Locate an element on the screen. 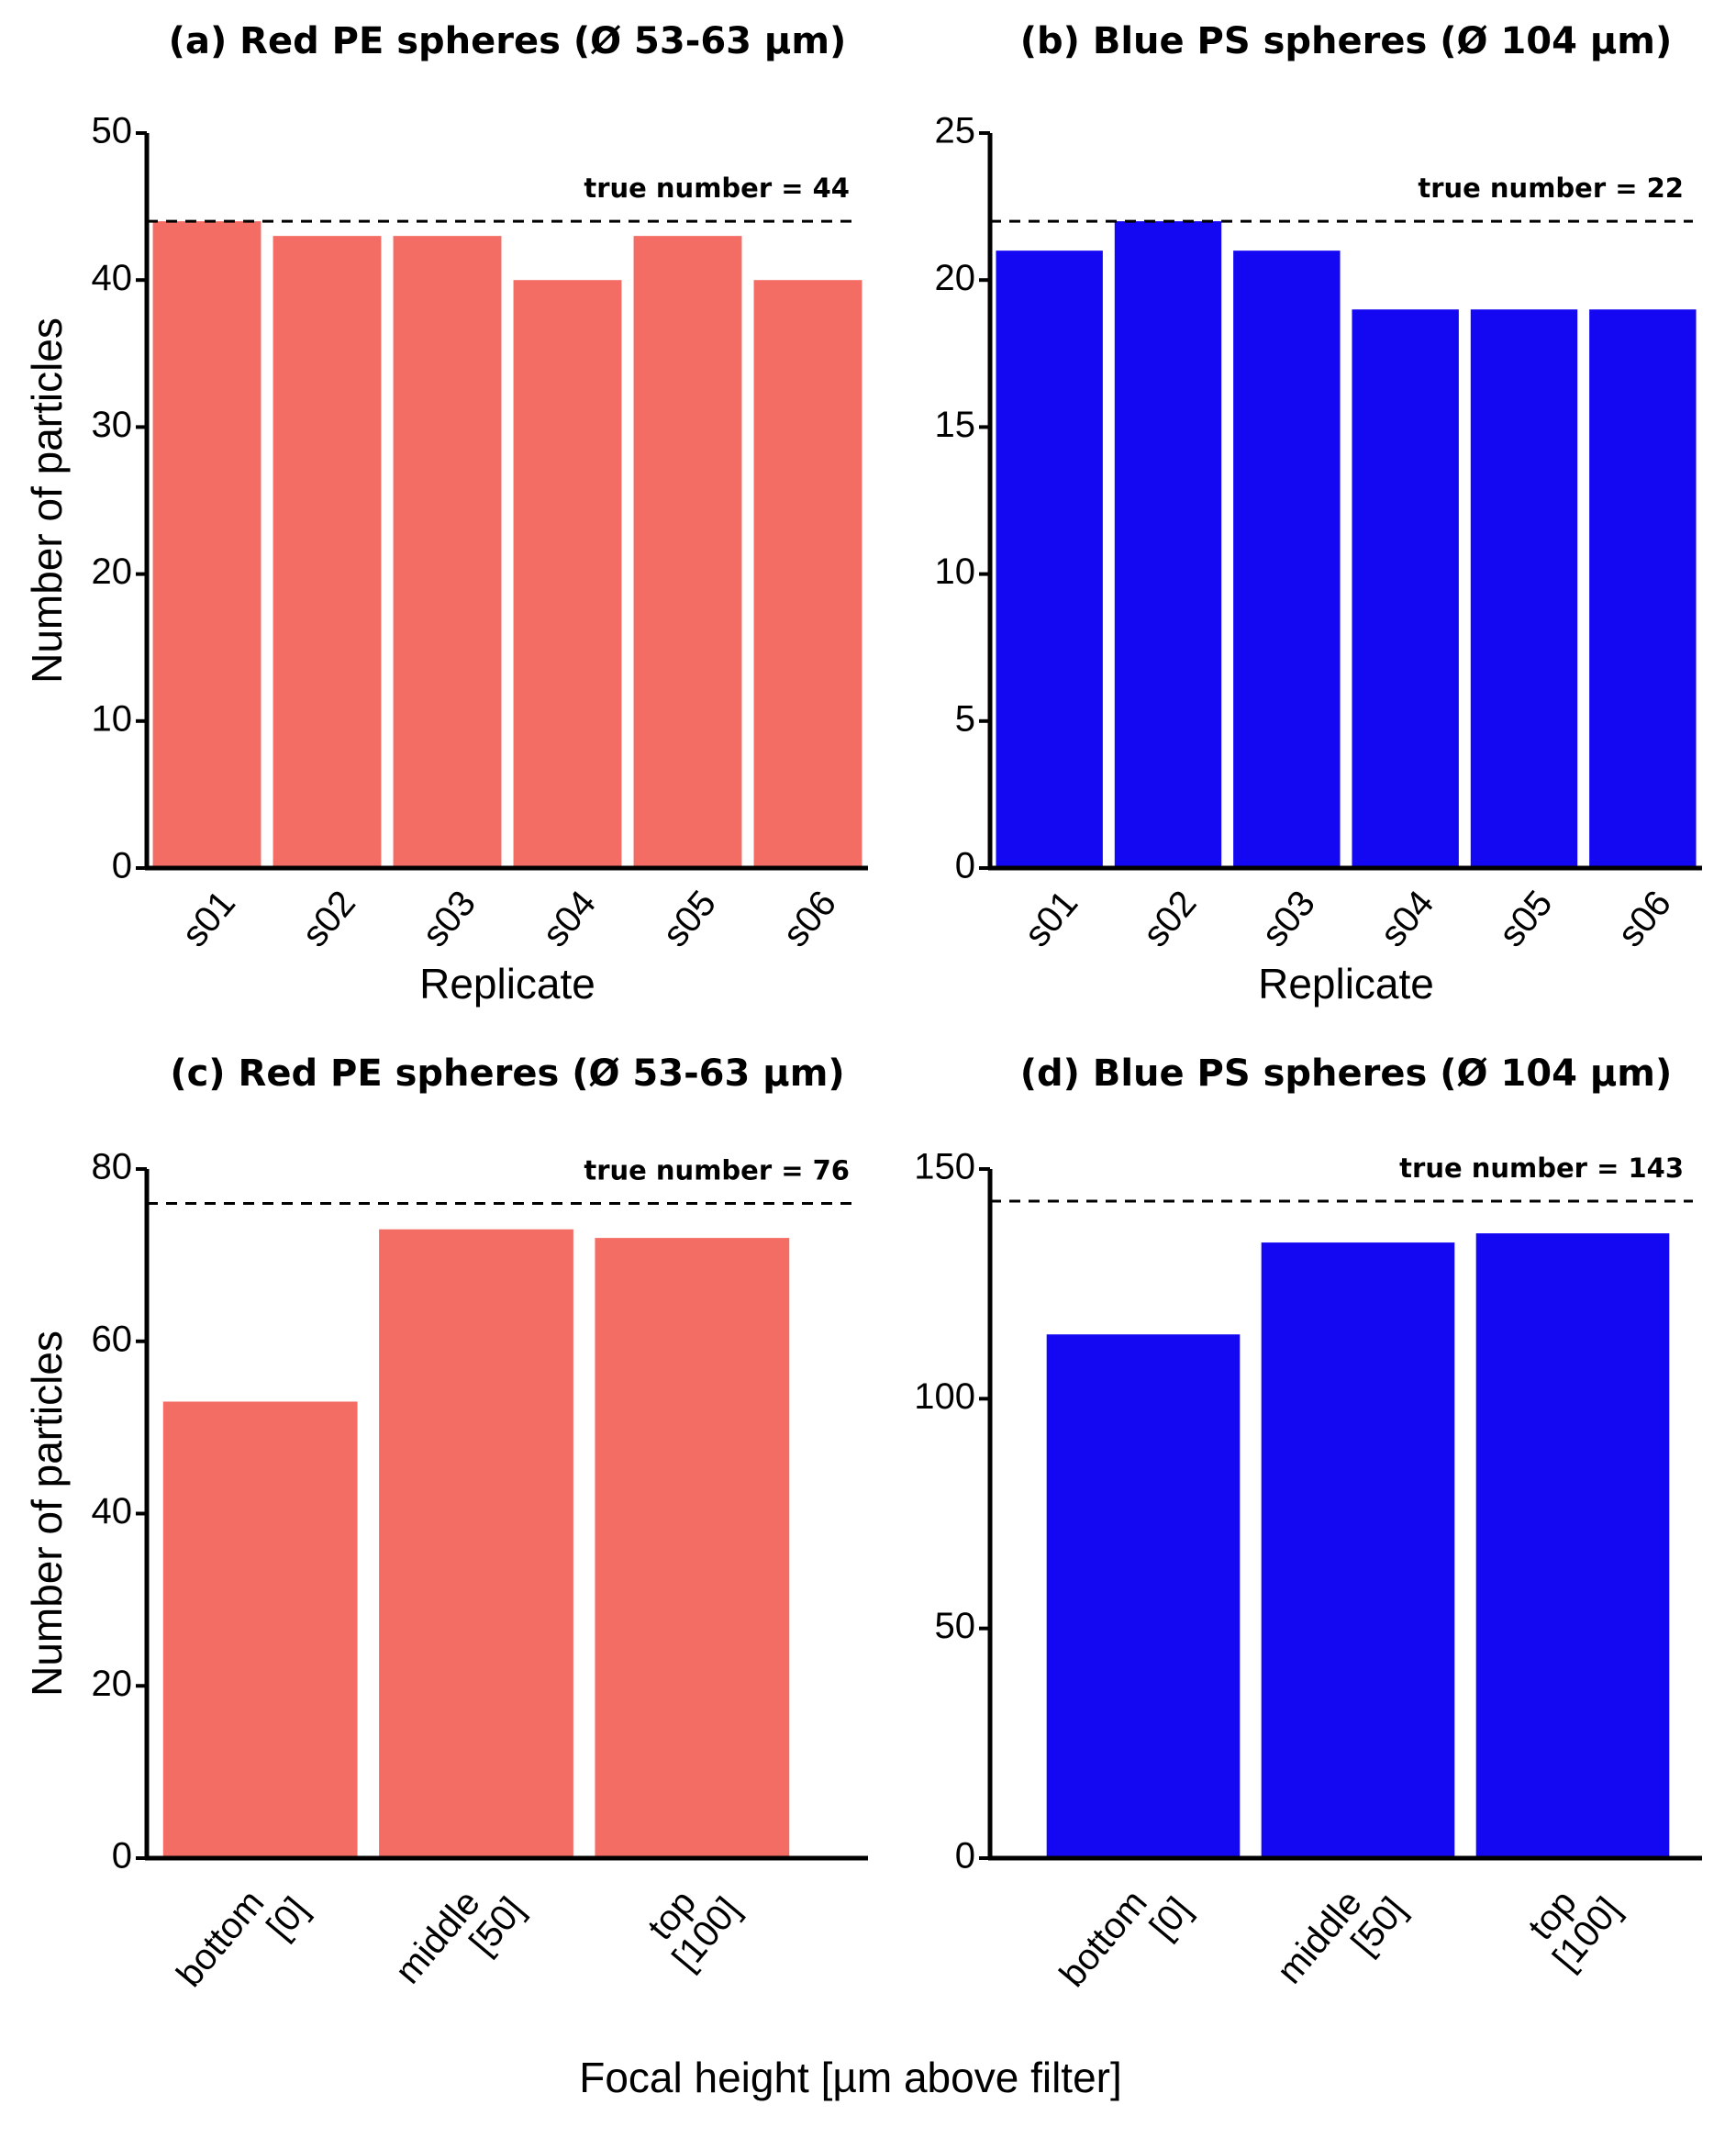 This screenshot has width=1736, height=2138. y-tick-label: 100 is located at coordinates (944, 1396).